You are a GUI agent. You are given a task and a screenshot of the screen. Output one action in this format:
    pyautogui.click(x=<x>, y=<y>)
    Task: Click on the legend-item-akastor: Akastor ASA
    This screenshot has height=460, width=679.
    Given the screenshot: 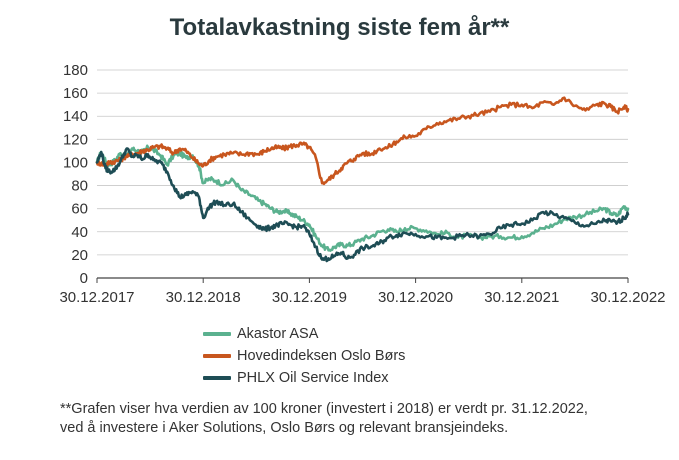 What is the action you would take?
    pyautogui.click(x=304, y=334)
    